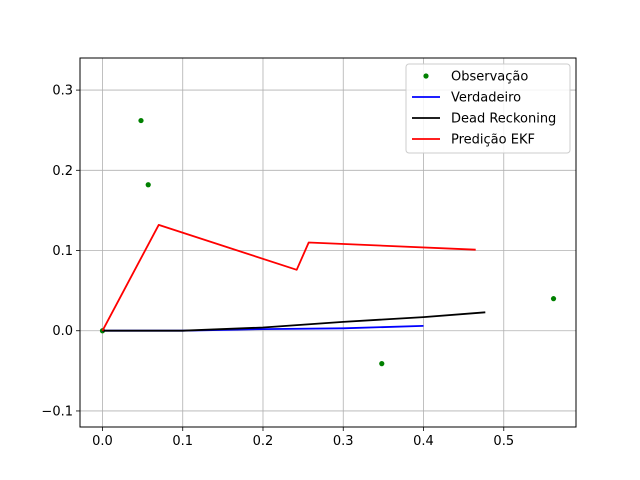 The image size is (640, 480). What do you see at coordinates (102, 441) in the screenshot?
I see `x-tick-label: 0.0` at bounding box center [102, 441].